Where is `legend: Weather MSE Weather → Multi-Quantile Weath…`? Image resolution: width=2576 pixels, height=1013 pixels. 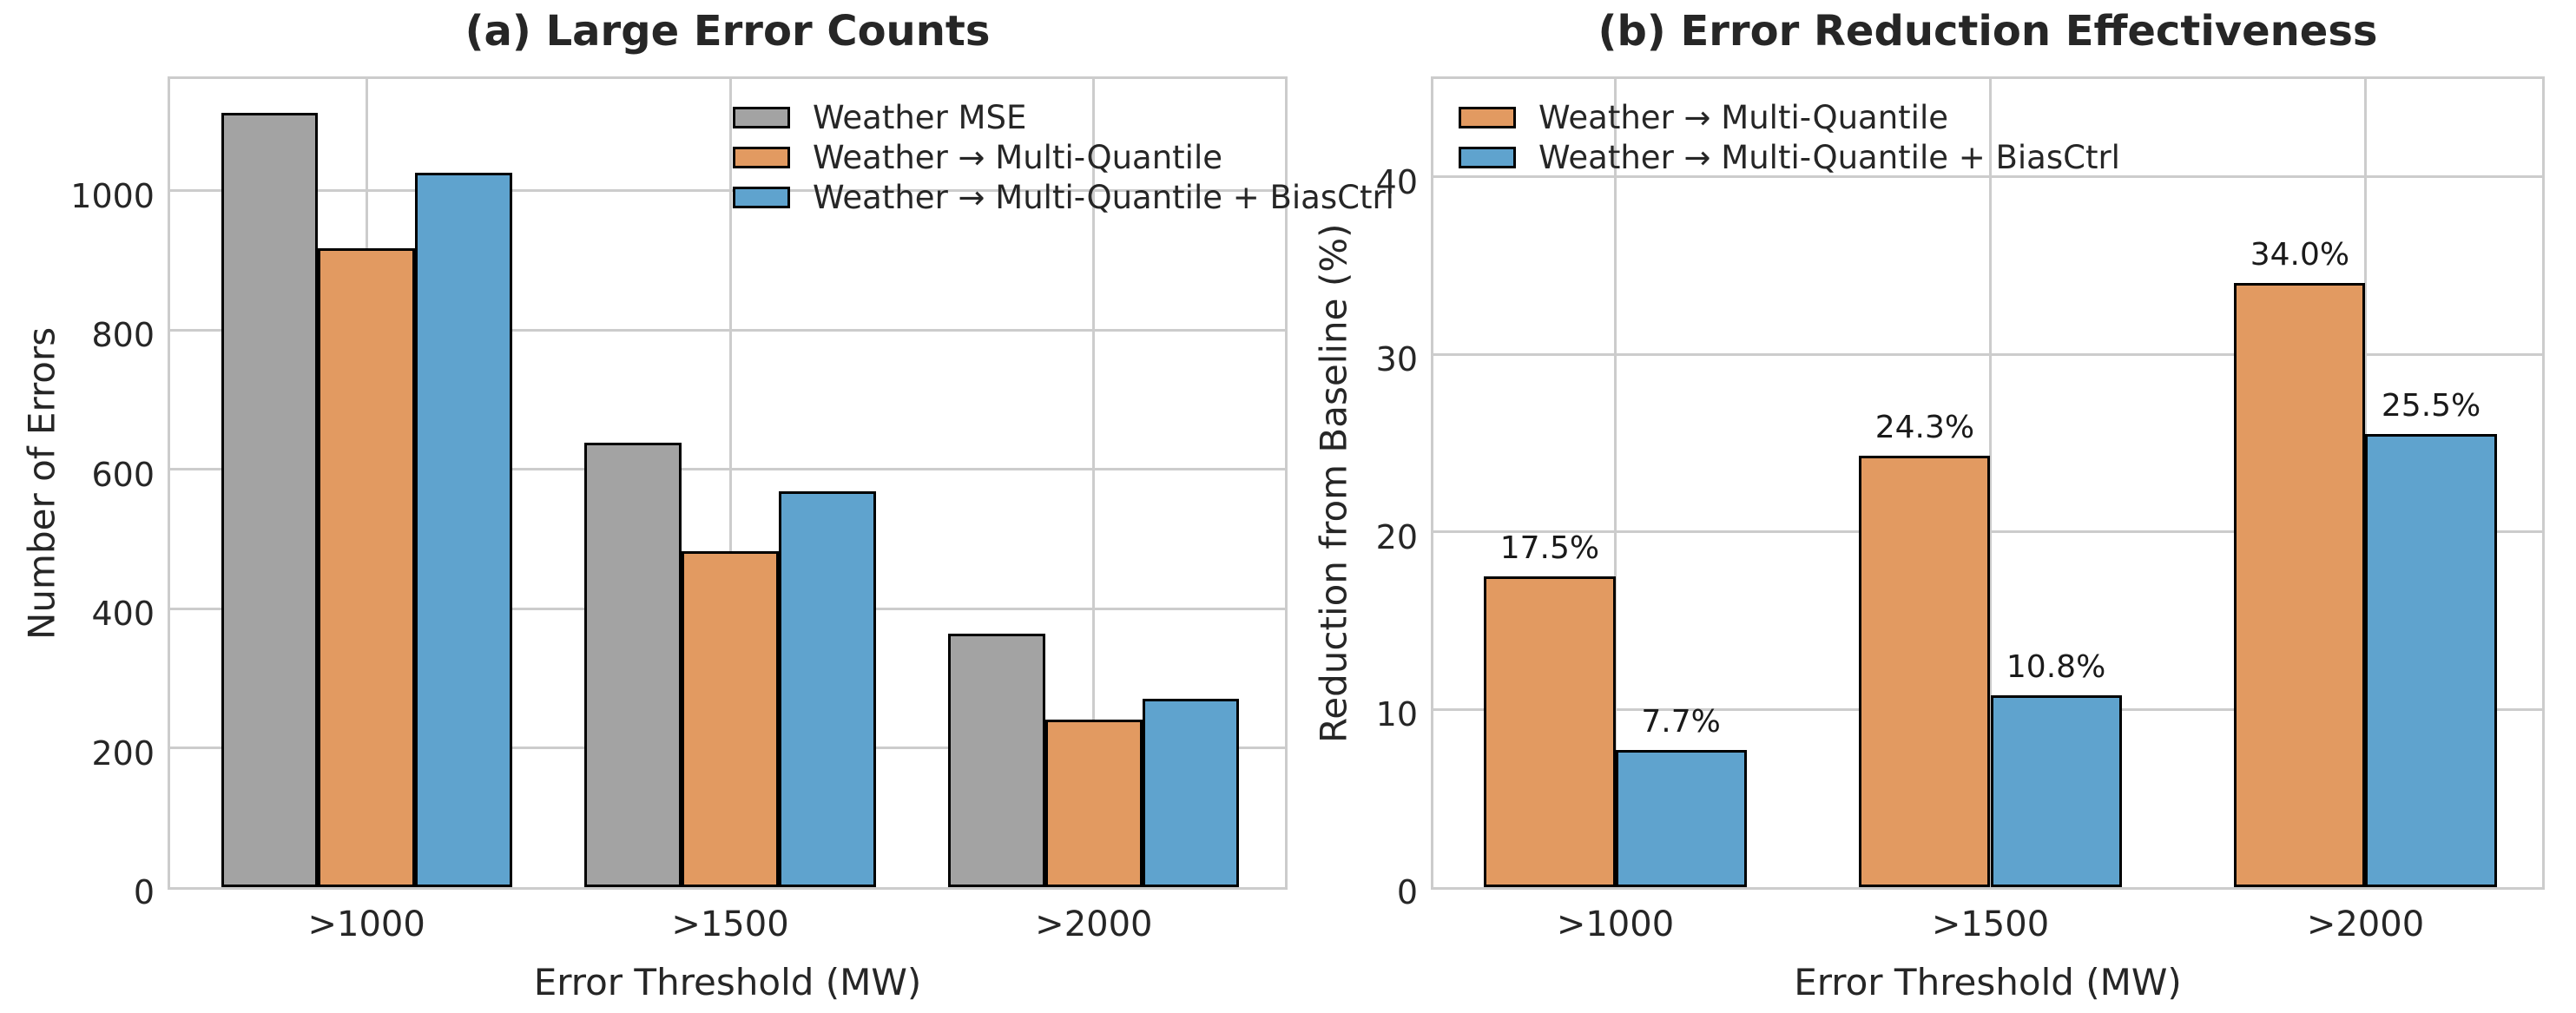 legend: Weather MSE Weather → Multi-Quantile Weath… is located at coordinates (1063, 157).